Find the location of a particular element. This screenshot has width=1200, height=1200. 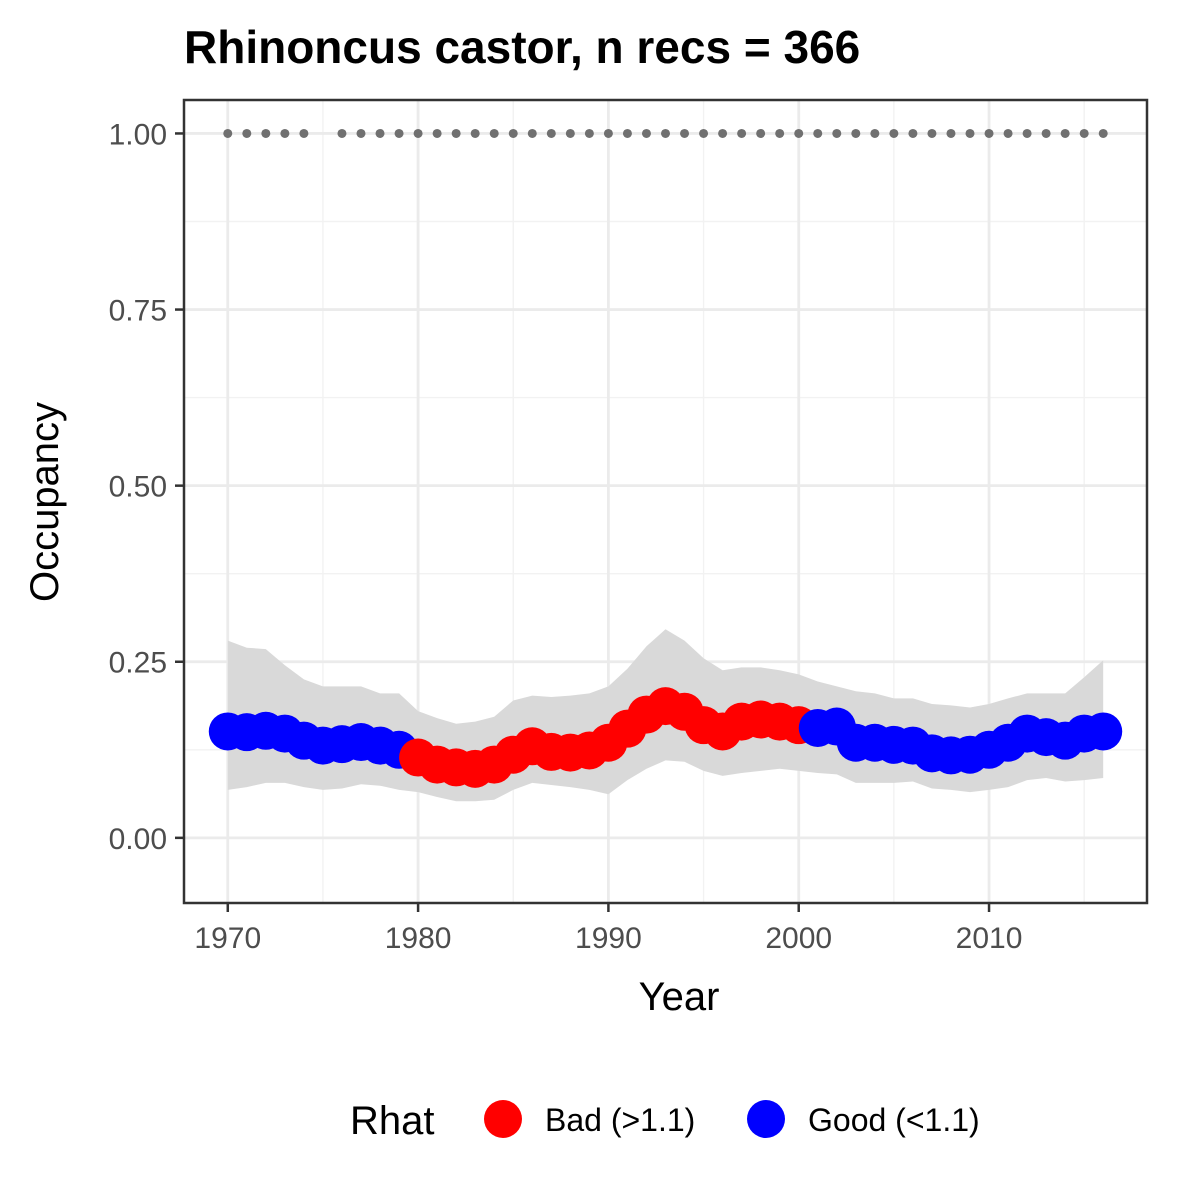

y-axis: 0.00 0.25 0.50 0.75 1.00 is located at coordinates (146, 487).